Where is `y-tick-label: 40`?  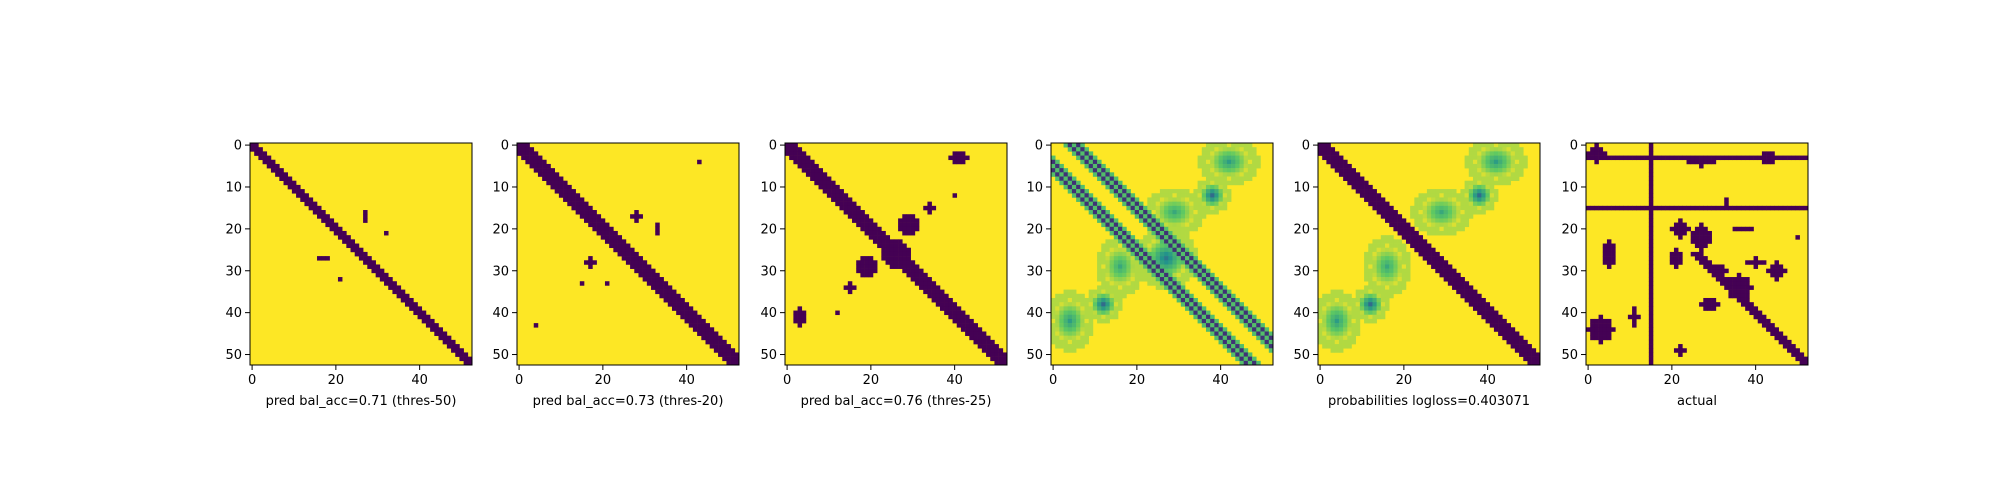
y-tick-label: 40 is located at coordinates (768, 313).